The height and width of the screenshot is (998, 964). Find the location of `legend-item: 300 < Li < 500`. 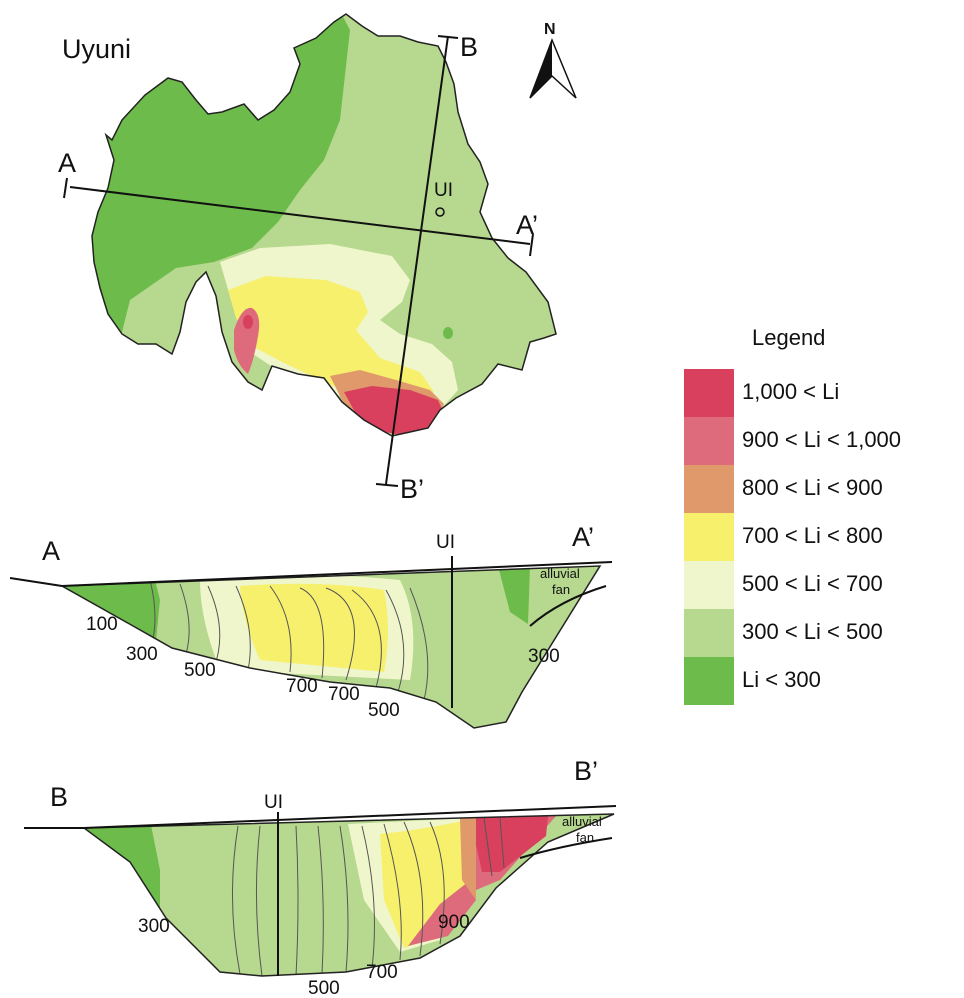

legend-item: 300 < Li < 500 is located at coordinates (824, 633).